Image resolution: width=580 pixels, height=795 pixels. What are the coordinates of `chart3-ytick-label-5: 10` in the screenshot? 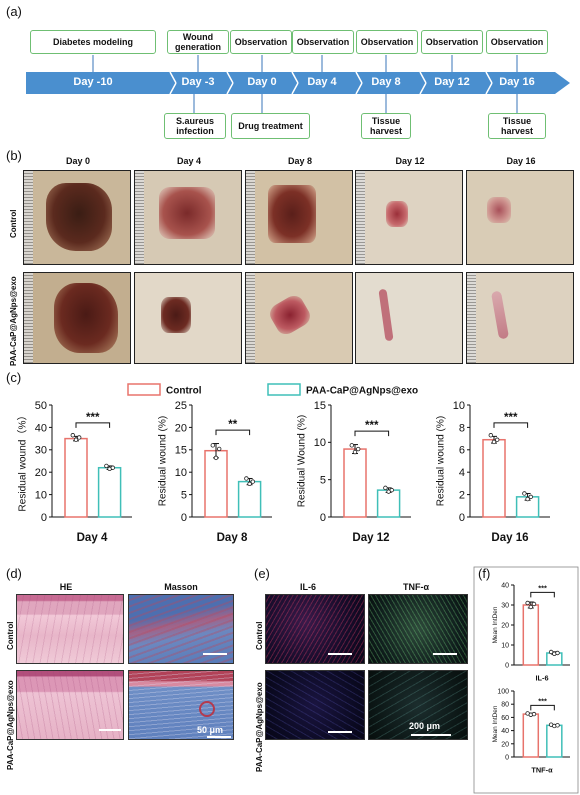 It's located at (459, 406).